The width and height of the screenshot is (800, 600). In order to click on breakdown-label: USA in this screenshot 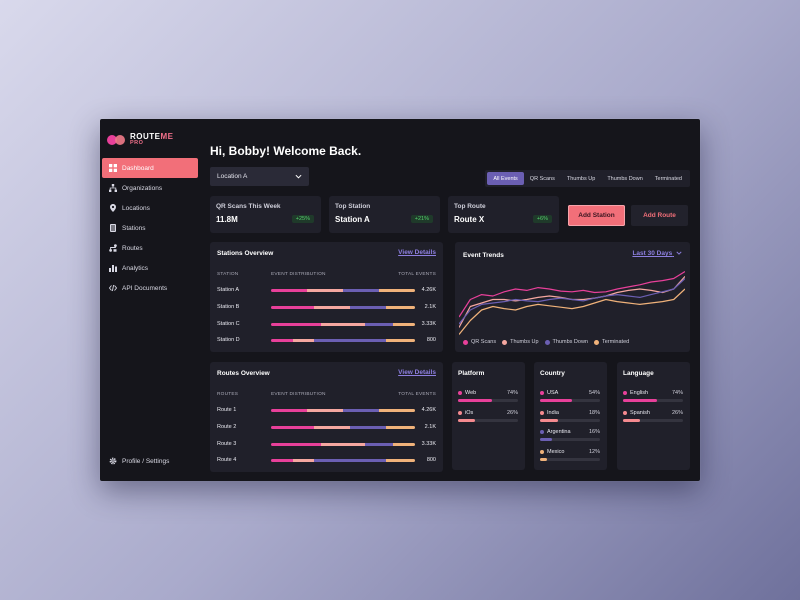, I will do `click(549, 393)`.